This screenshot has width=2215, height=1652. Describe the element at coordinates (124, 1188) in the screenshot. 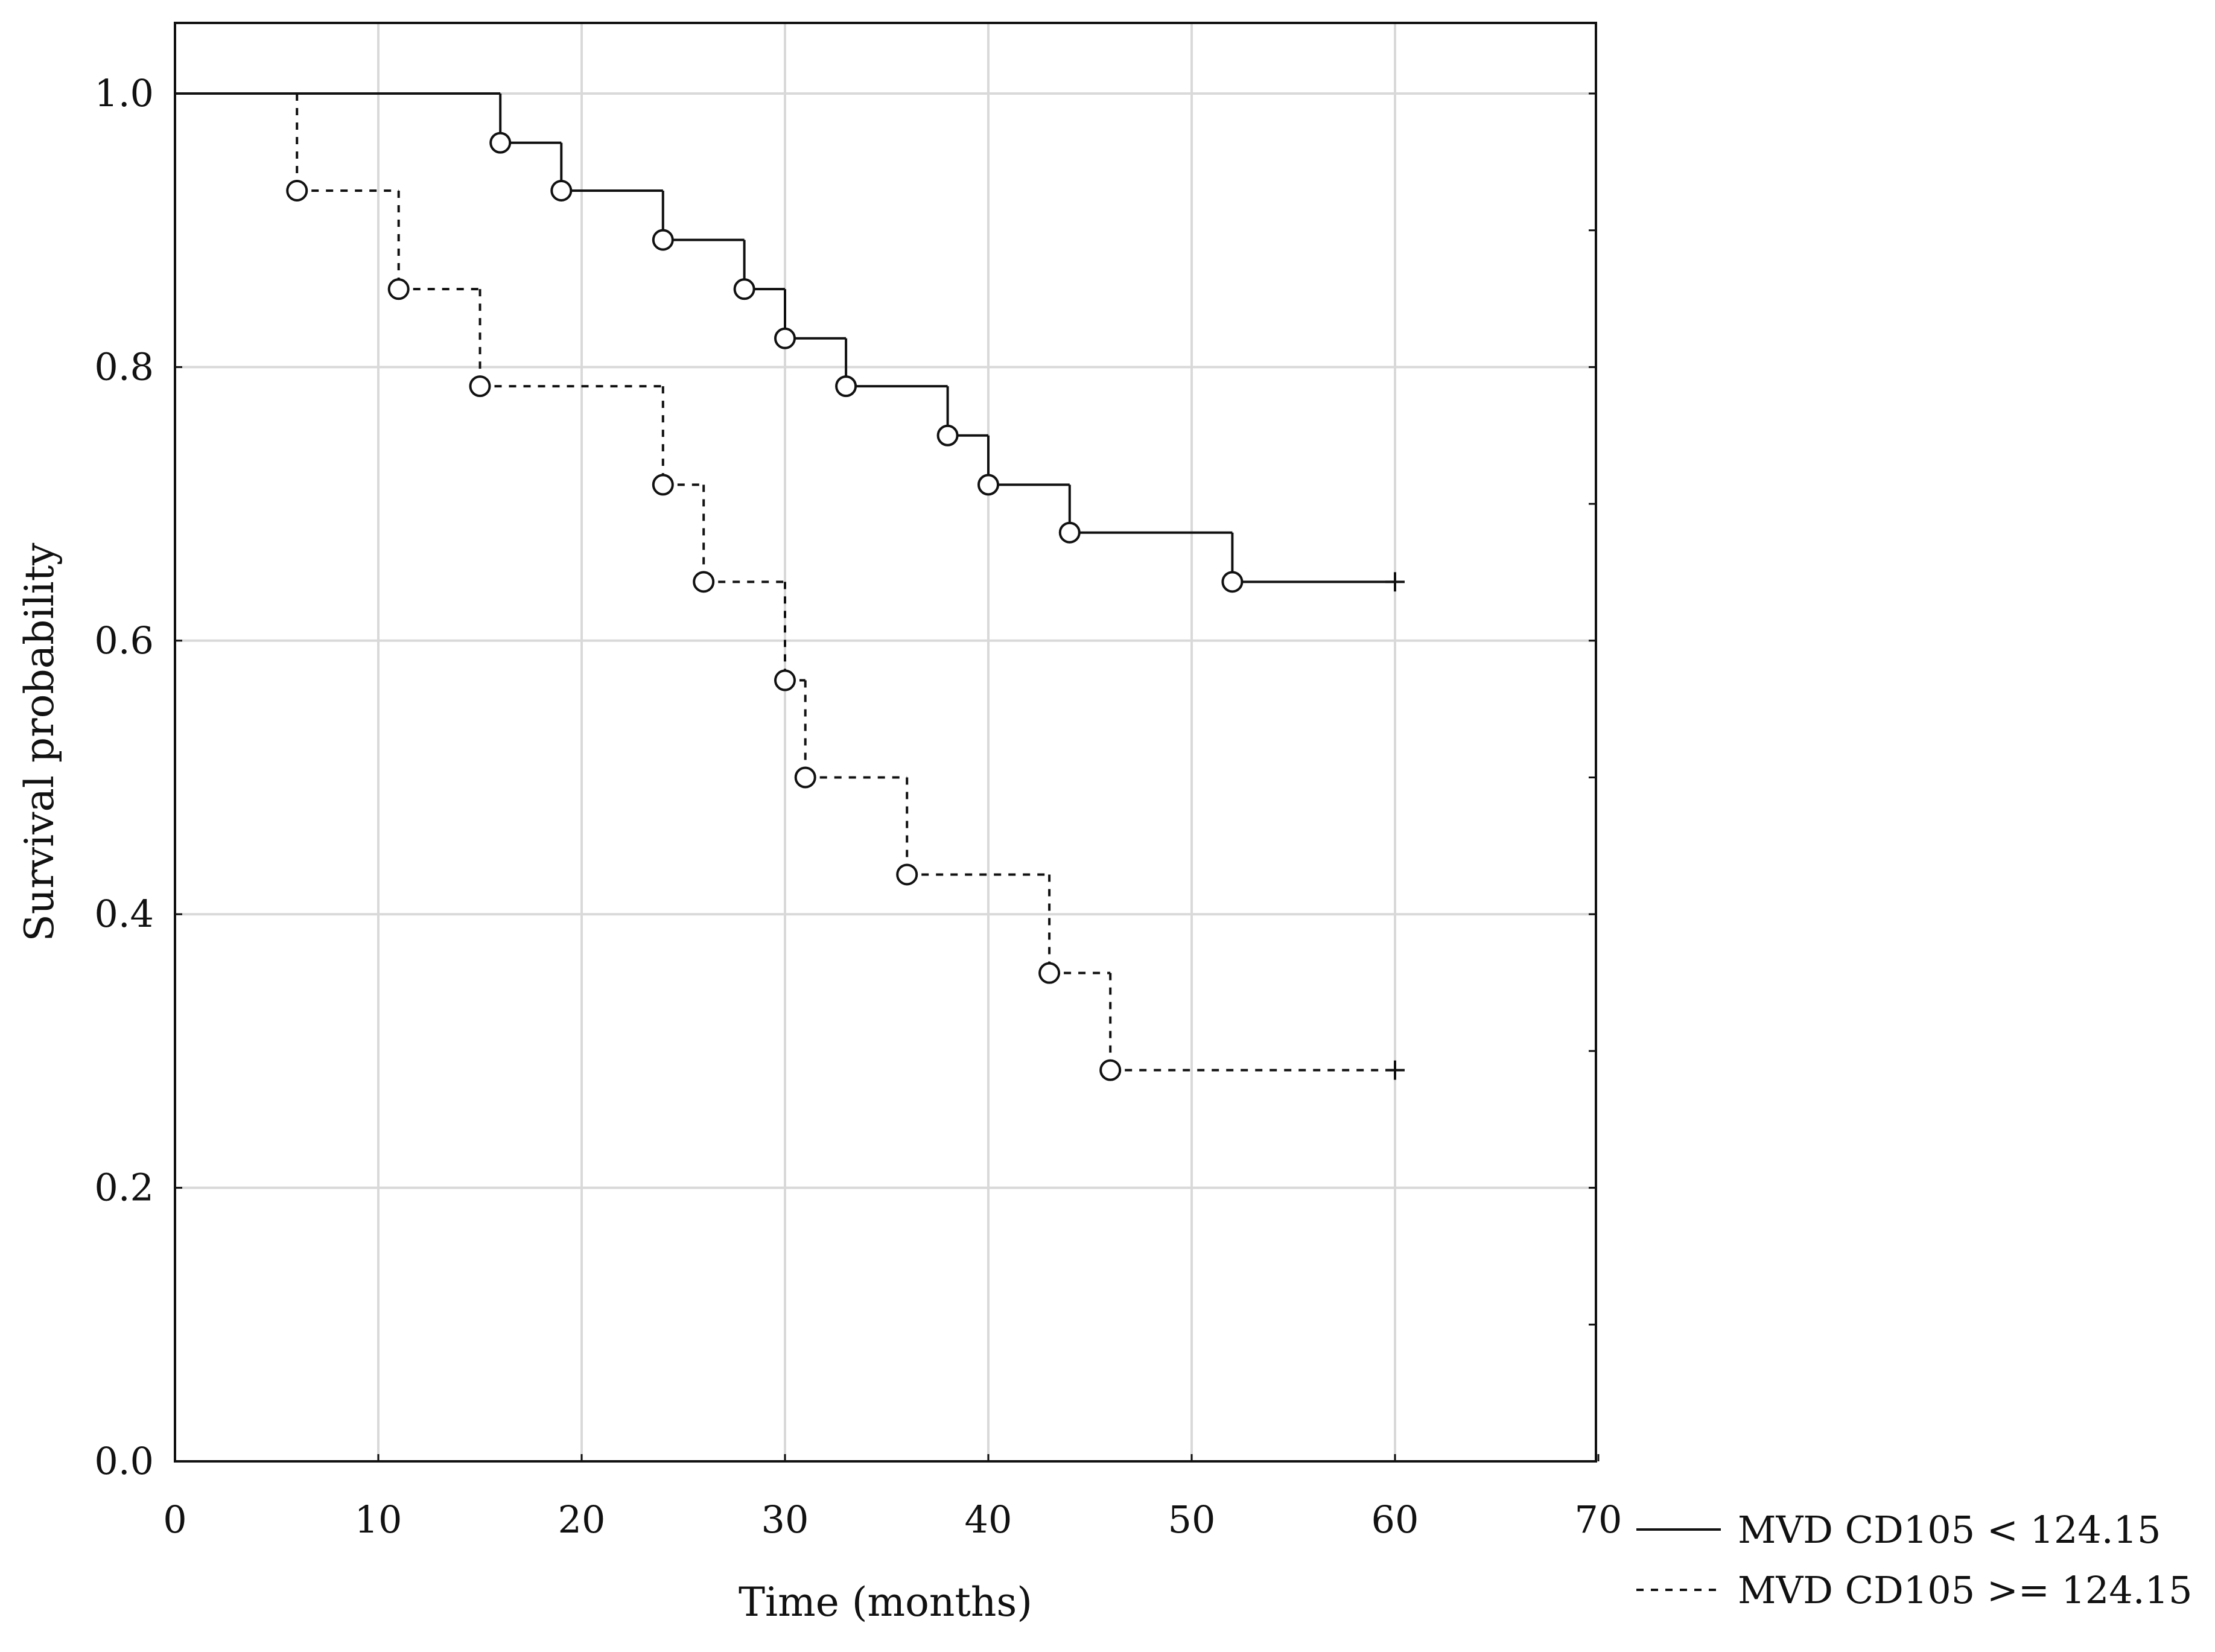

I see `y-tick-label: 0.2` at that location.